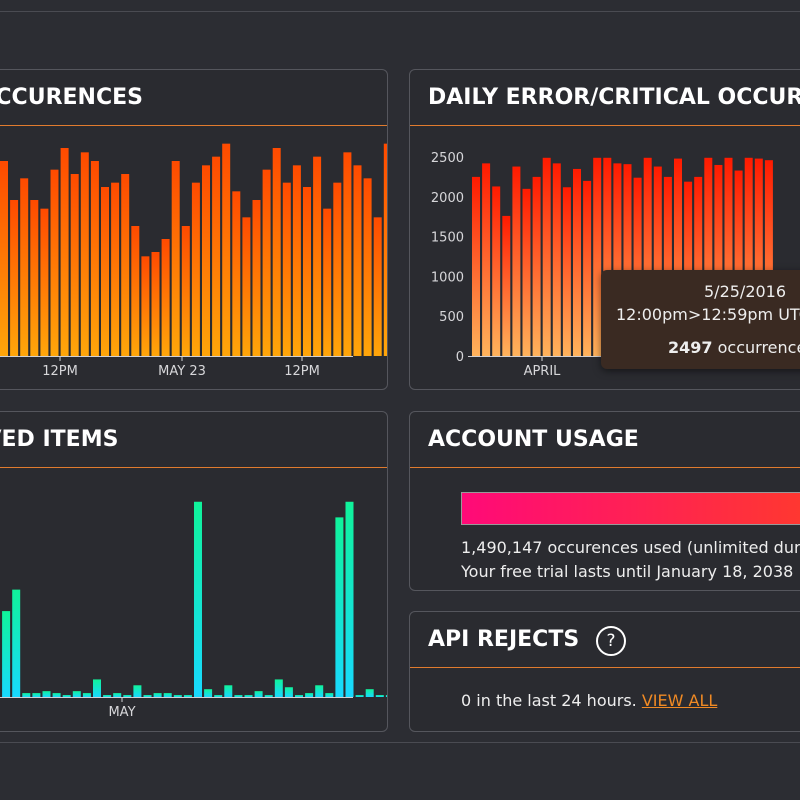 The image size is (800, 800). What do you see at coordinates (611, 641) in the screenshot?
I see `help-icon: ?` at bounding box center [611, 641].